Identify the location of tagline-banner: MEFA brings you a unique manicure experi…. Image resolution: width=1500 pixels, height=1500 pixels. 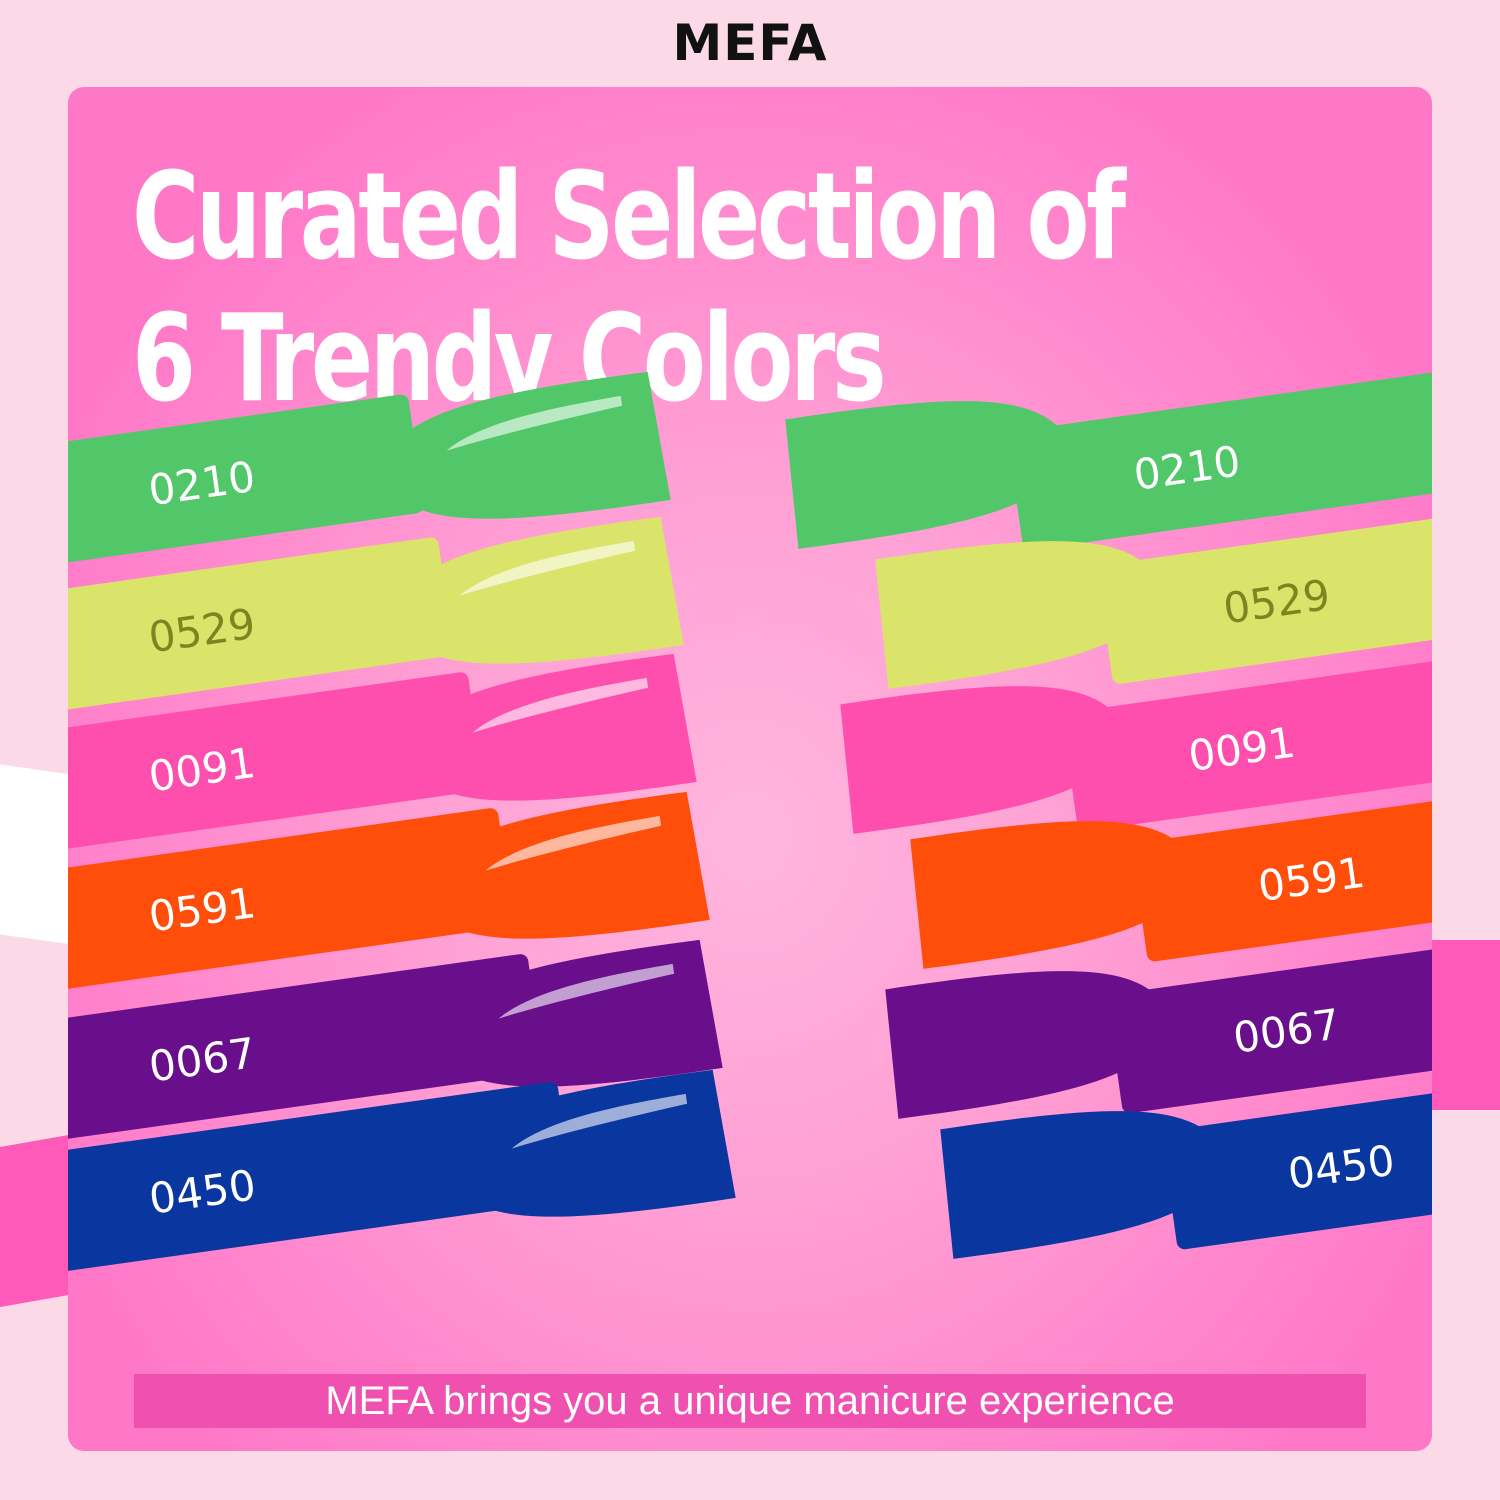
(750, 1401).